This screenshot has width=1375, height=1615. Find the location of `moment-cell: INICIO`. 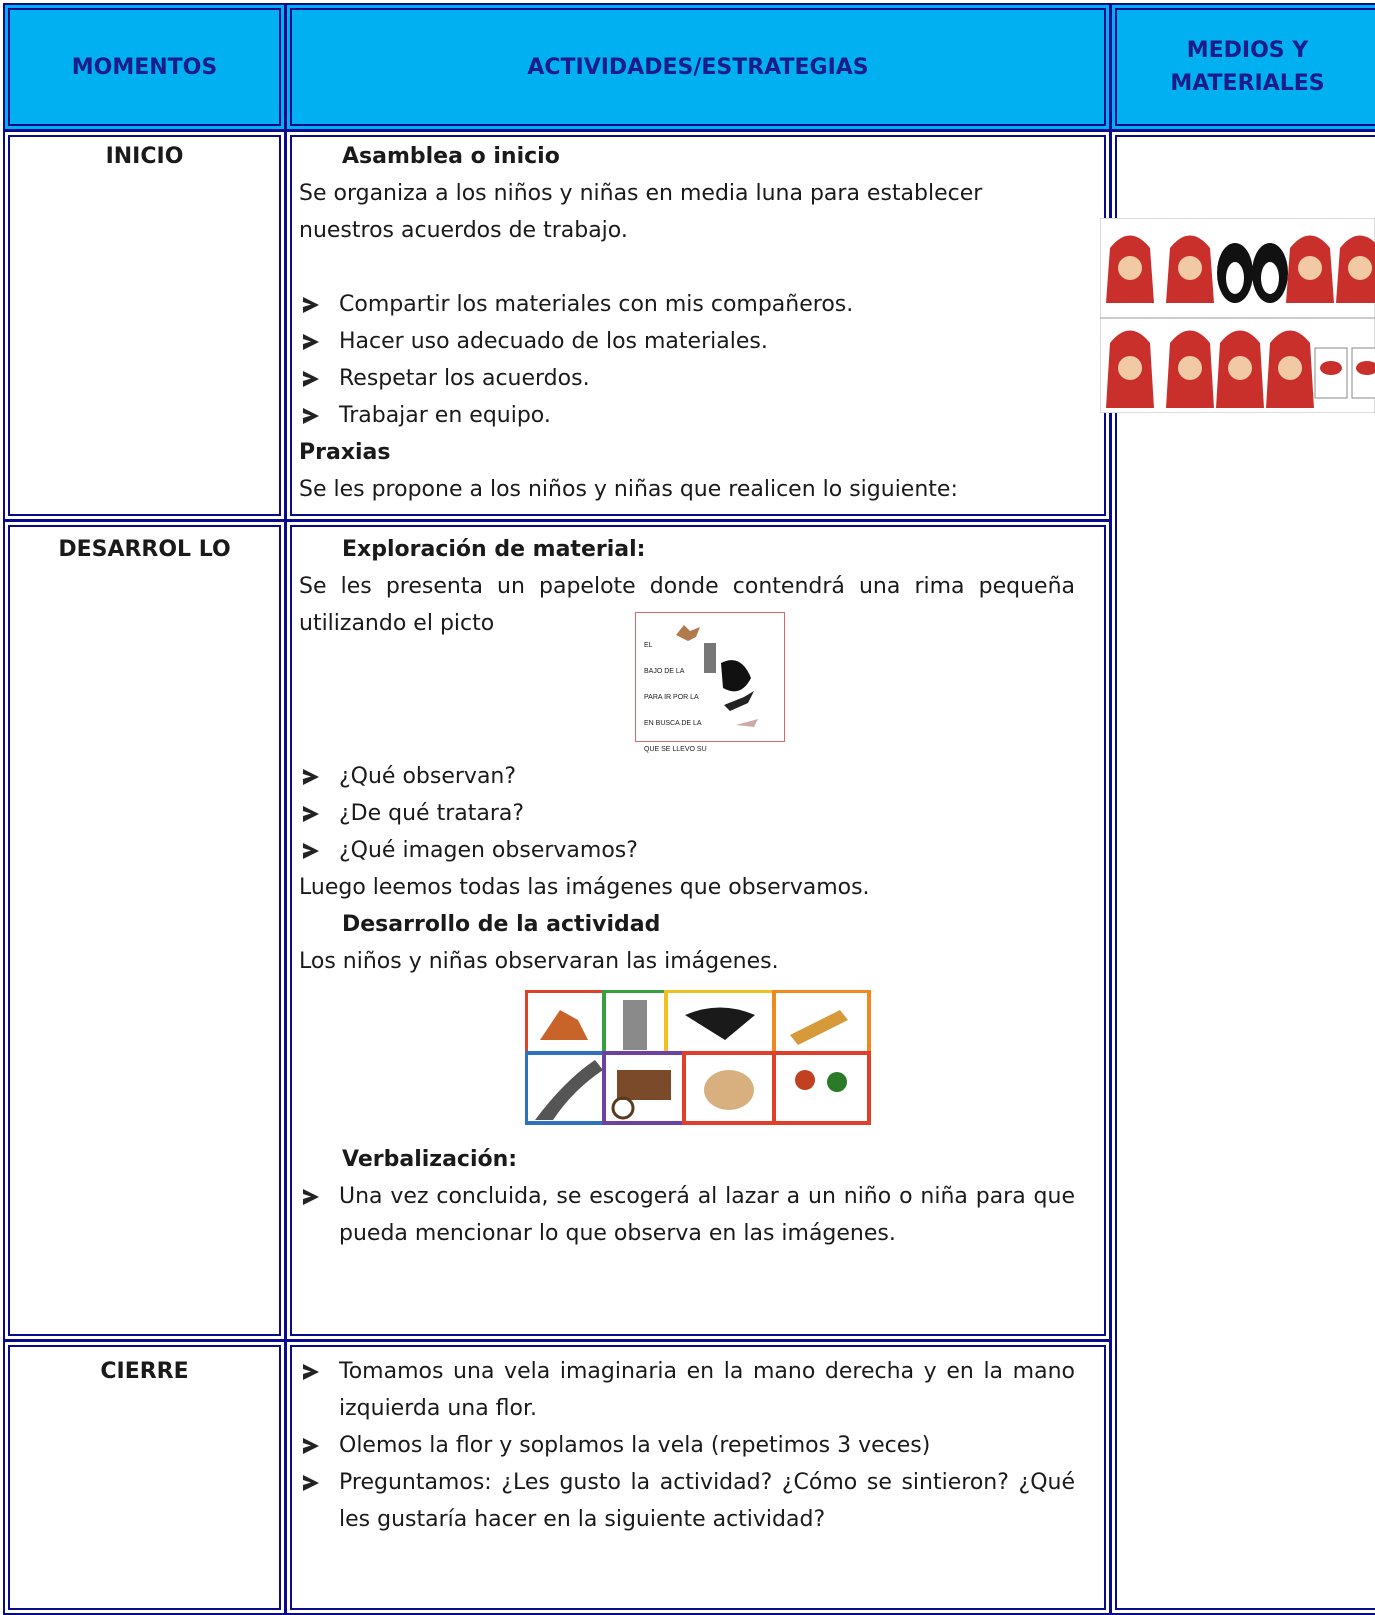

moment-cell: INICIO is located at coordinates (144, 325).